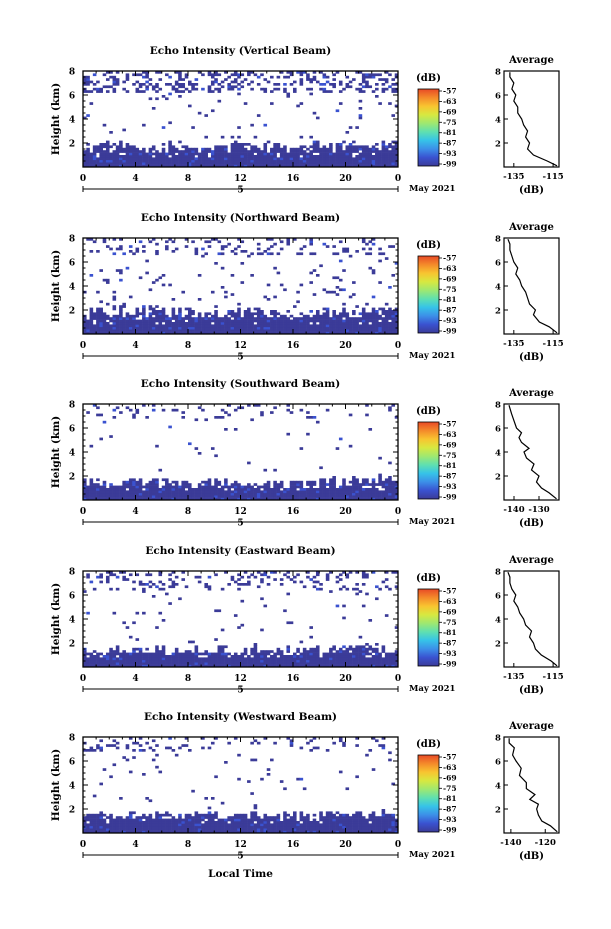  I want to click on average-frame, so click(531, 619).